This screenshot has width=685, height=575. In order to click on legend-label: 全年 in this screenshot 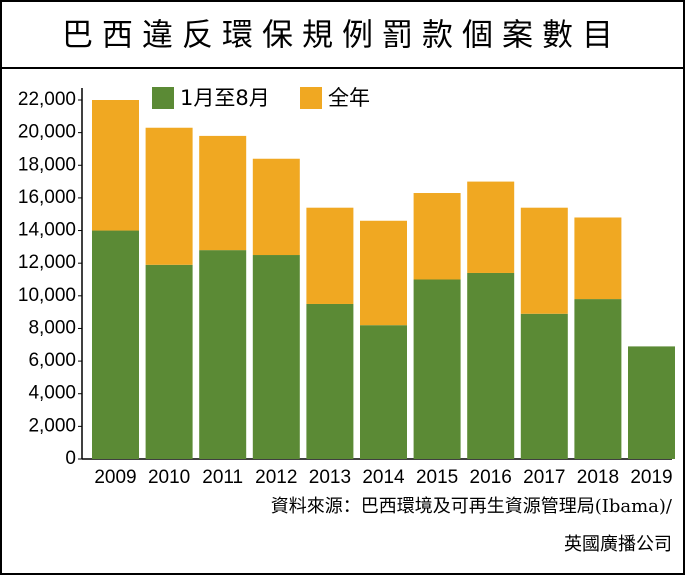, I will do `click(349, 98)`.